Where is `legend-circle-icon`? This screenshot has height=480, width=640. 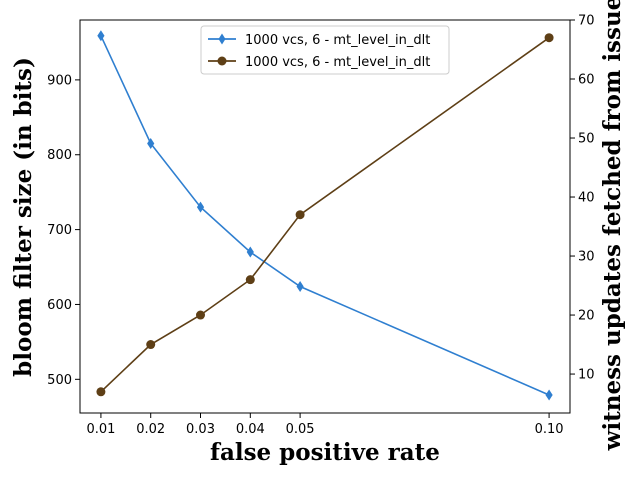 legend-circle-icon is located at coordinates (222, 61).